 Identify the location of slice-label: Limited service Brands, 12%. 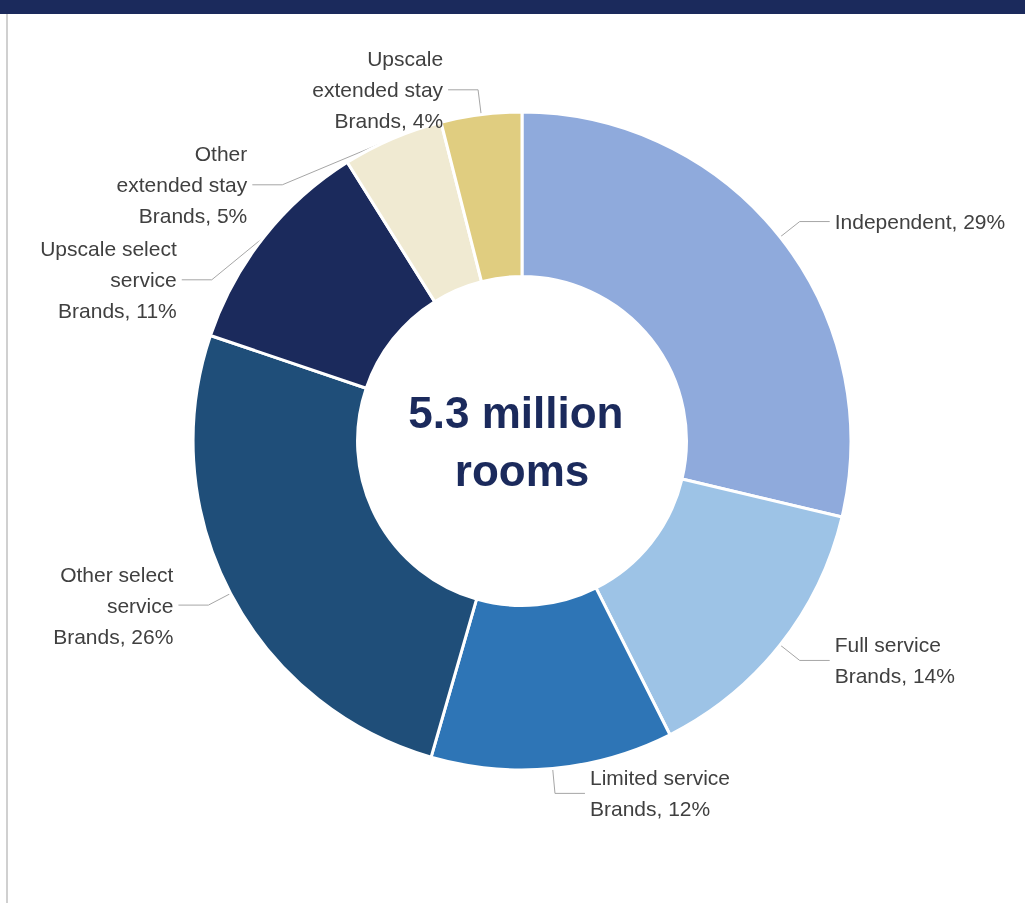
(660, 793).